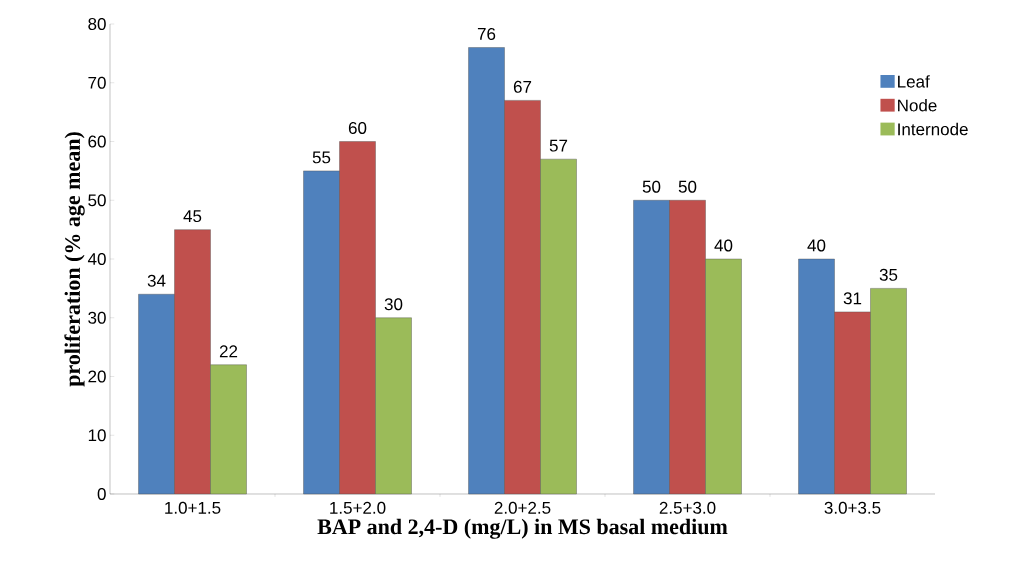 This screenshot has height=574, width=1035. Describe the element at coordinates (933, 129) in the screenshot. I see `legend-label: Internode` at that location.